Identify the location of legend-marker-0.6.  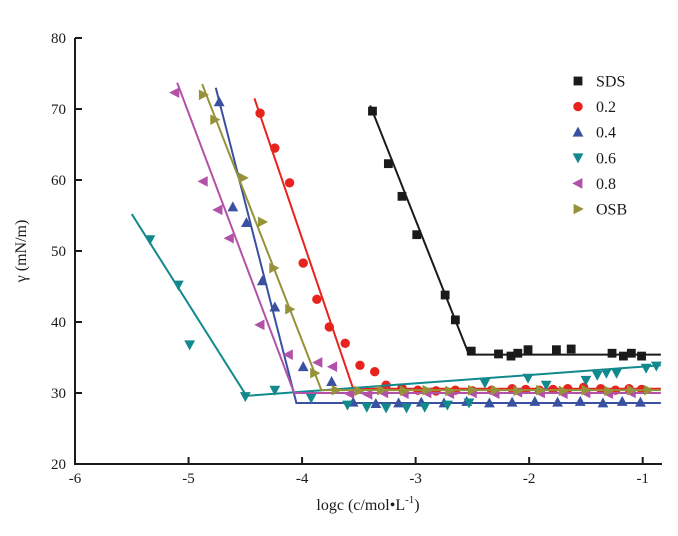
(578, 158).